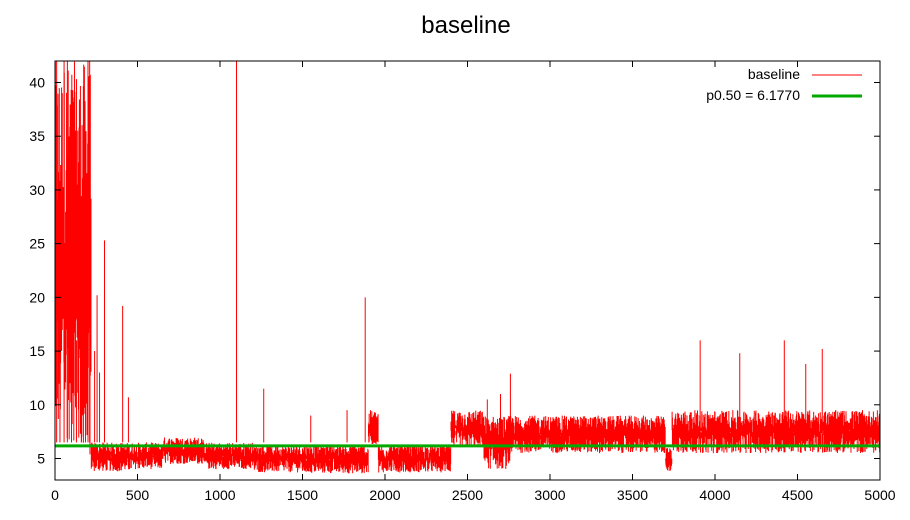 Image resolution: width=910 pixels, height=520 pixels. What do you see at coordinates (467, 495) in the screenshot?
I see `x-tick-label: 2500` at bounding box center [467, 495].